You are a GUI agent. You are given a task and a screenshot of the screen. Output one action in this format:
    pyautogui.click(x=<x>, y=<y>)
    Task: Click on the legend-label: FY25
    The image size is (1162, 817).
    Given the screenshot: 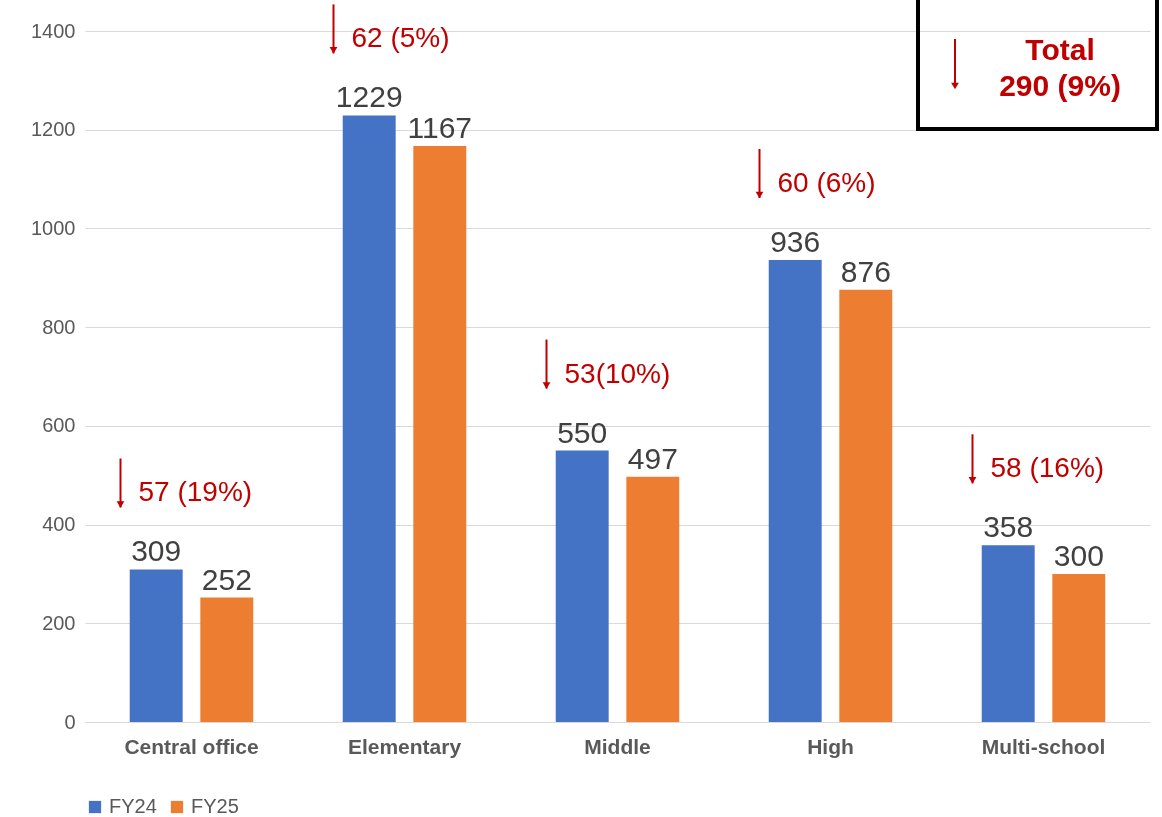 What is the action you would take?
    pyautogui.click(x=215, y=806)
    